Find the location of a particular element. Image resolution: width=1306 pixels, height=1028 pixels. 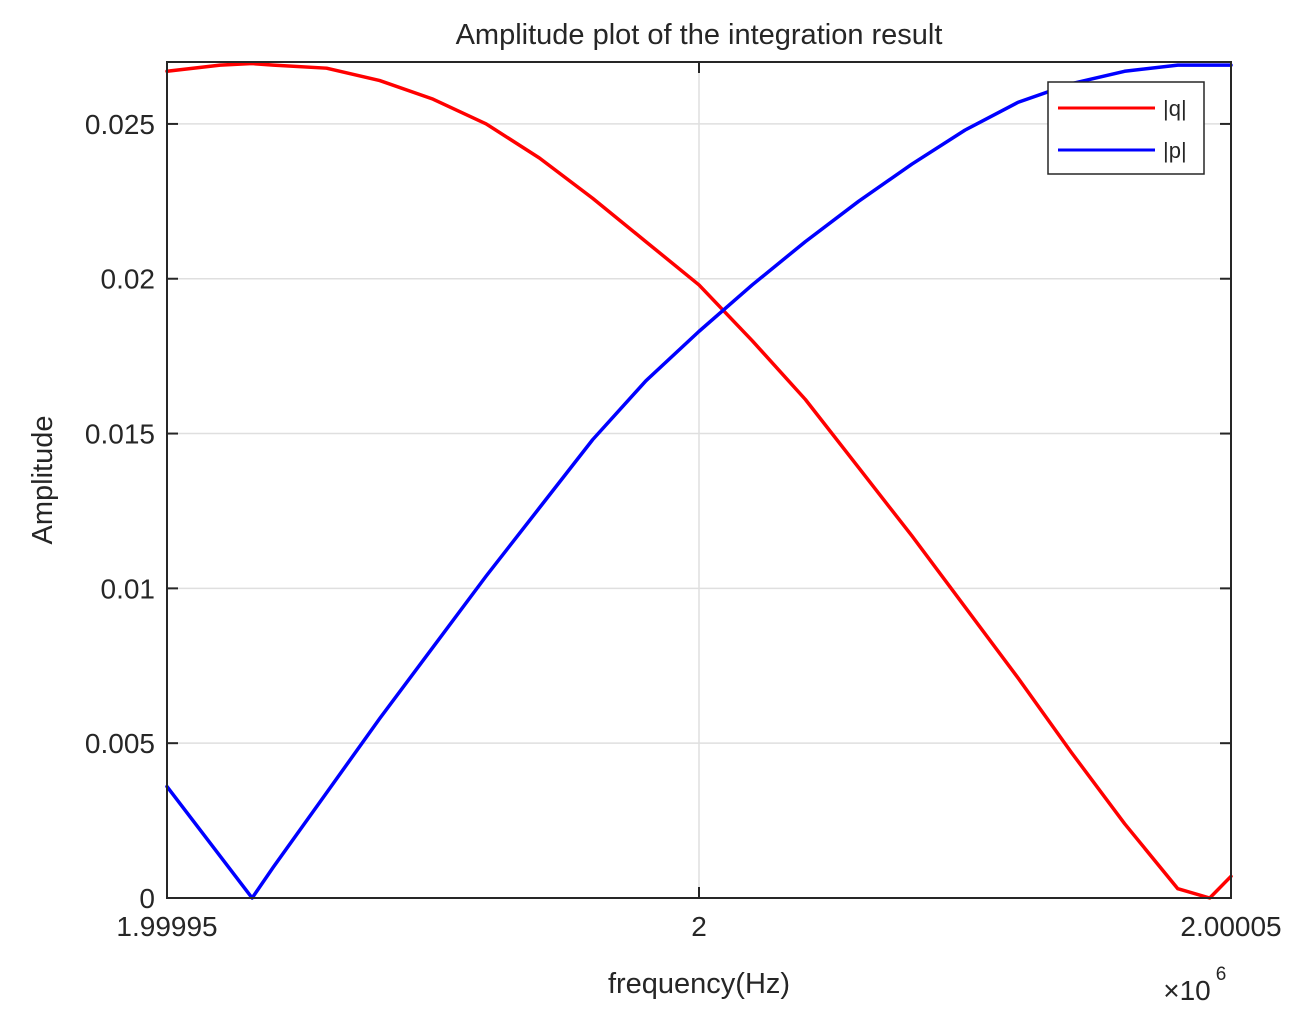

y-tick-label: 0.015 is located at coordinates (120, 434).